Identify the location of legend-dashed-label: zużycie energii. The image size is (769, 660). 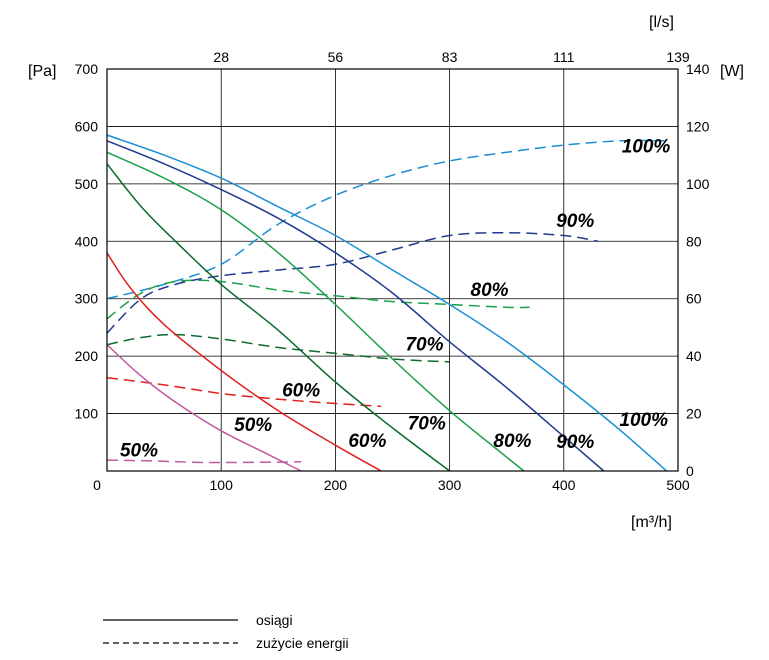
(302, 643).